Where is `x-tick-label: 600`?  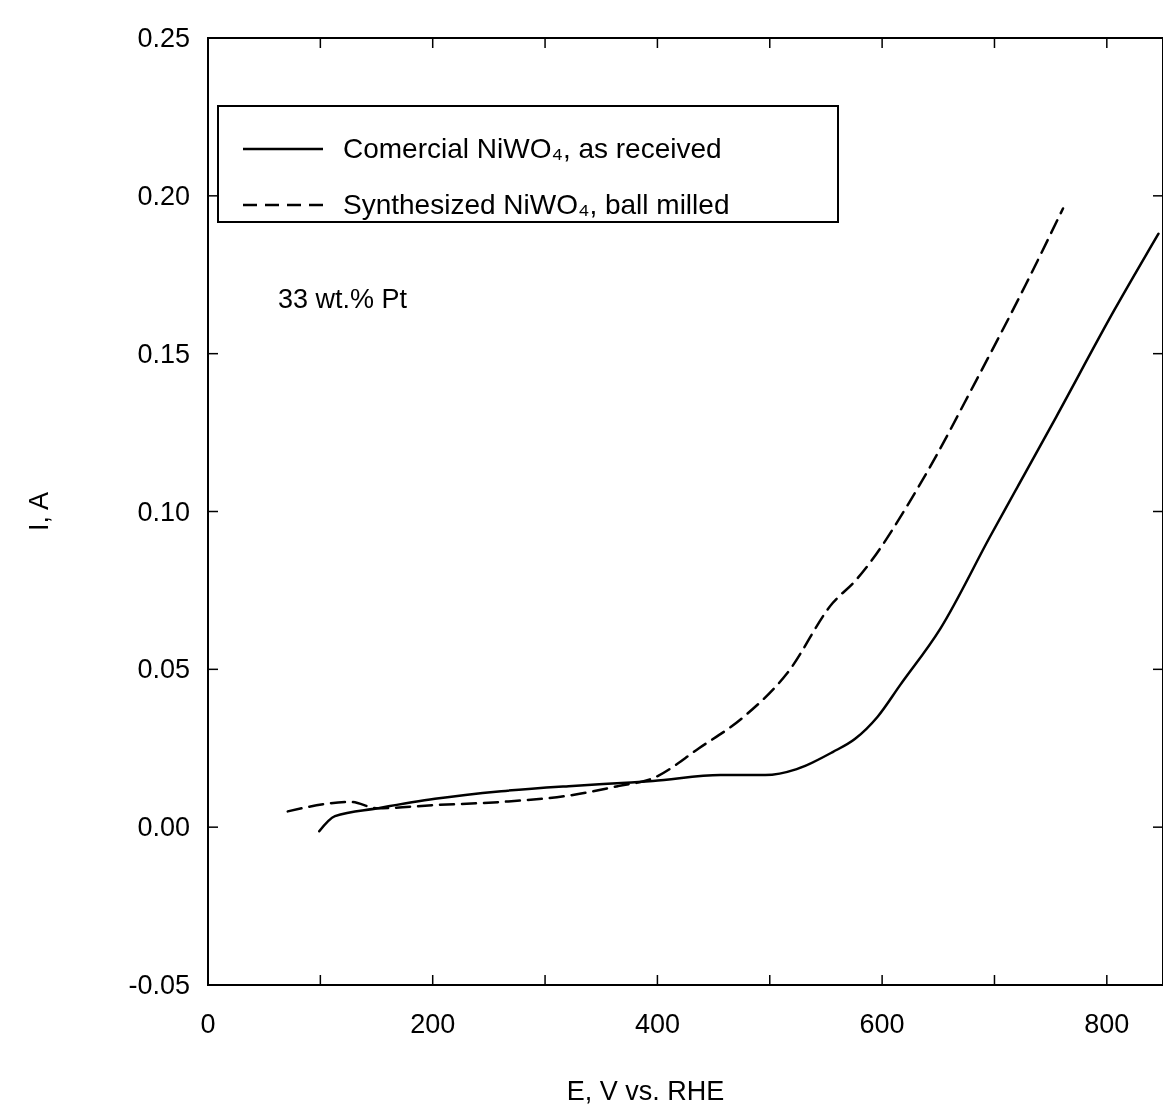 x-tick-label: 600 is located at coordinates (882, 1024).